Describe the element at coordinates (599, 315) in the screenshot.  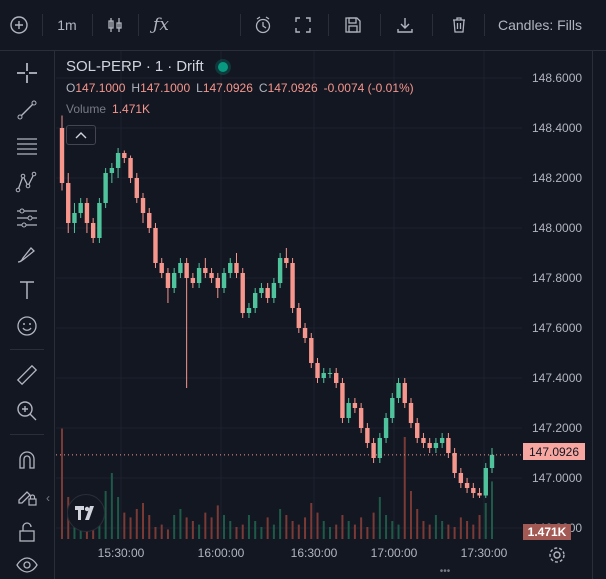
I see `right-panel-edge` at that location.